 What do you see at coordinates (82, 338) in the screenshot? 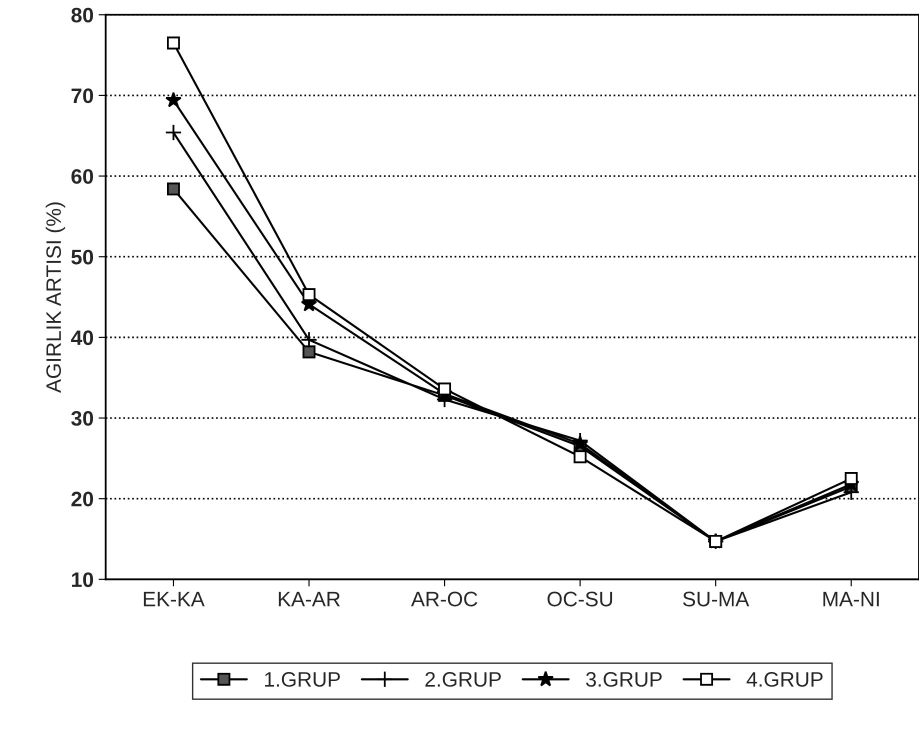
I see `y-tick-label: 40` at bounding box center [82, 338].